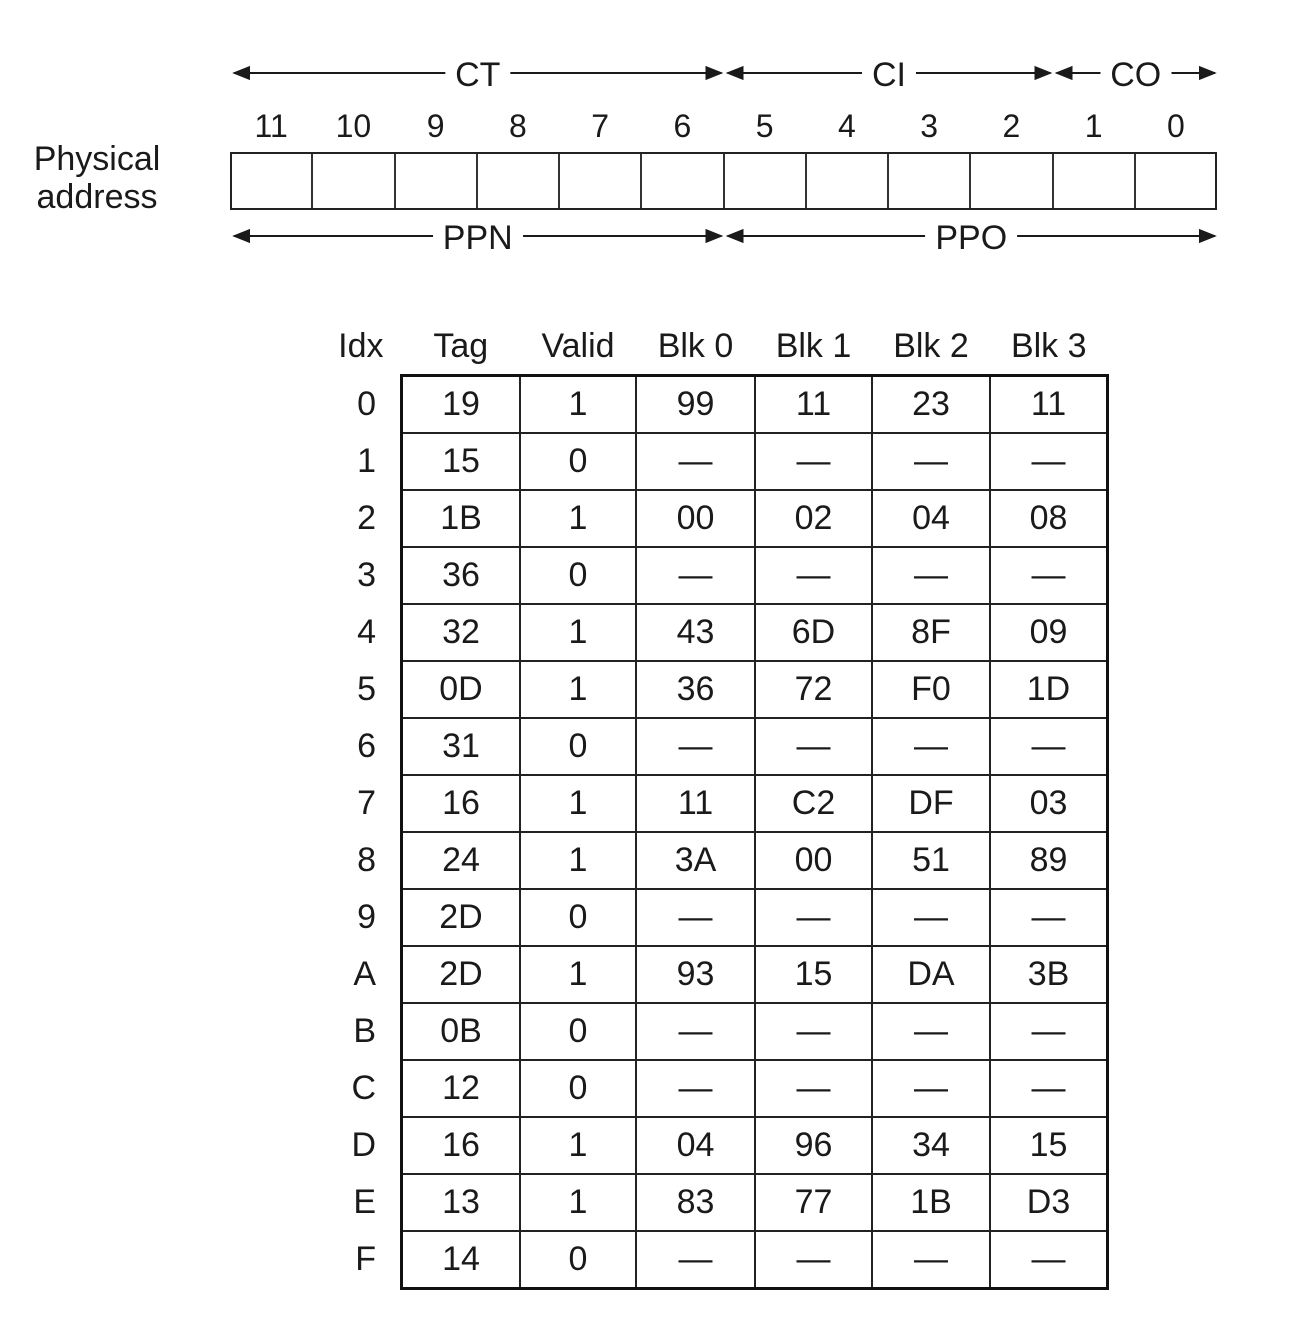 This screenshot has height=1322, width=1290. Describe the element at coordinates (931, 803) in the screenshot. I see `cell-b2: DF` at that location.